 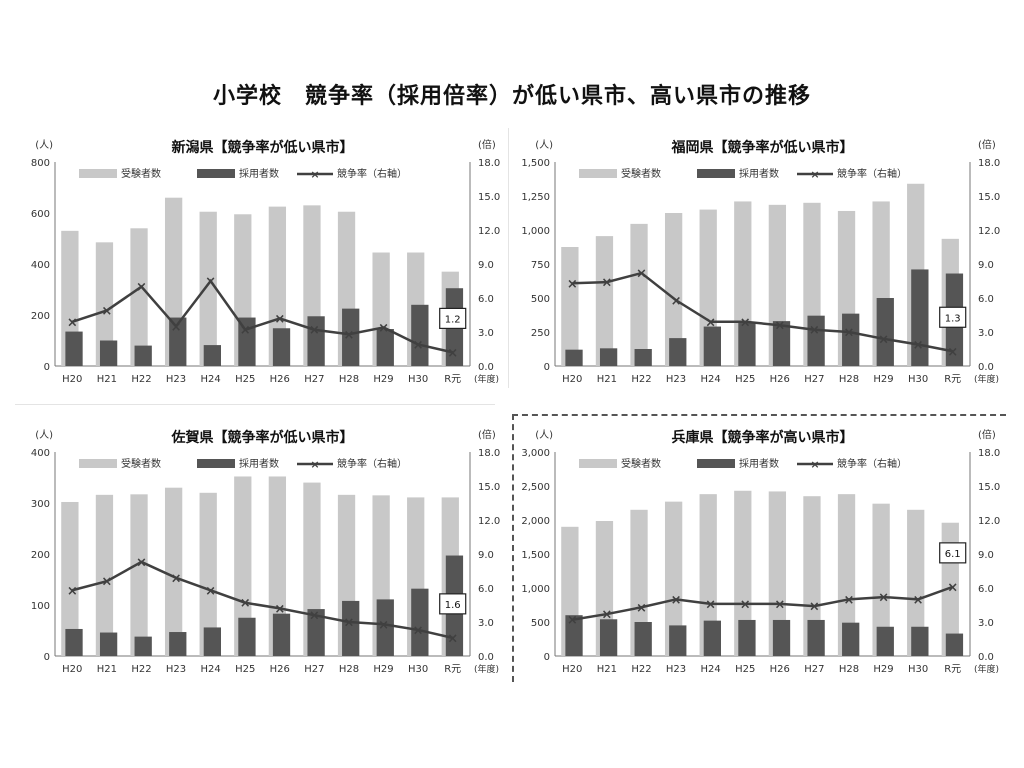 What do you see at coordinates (535, 521) in the screenshot?
I see `y-tick-label: 2,000` at bounding box center [535, 521].